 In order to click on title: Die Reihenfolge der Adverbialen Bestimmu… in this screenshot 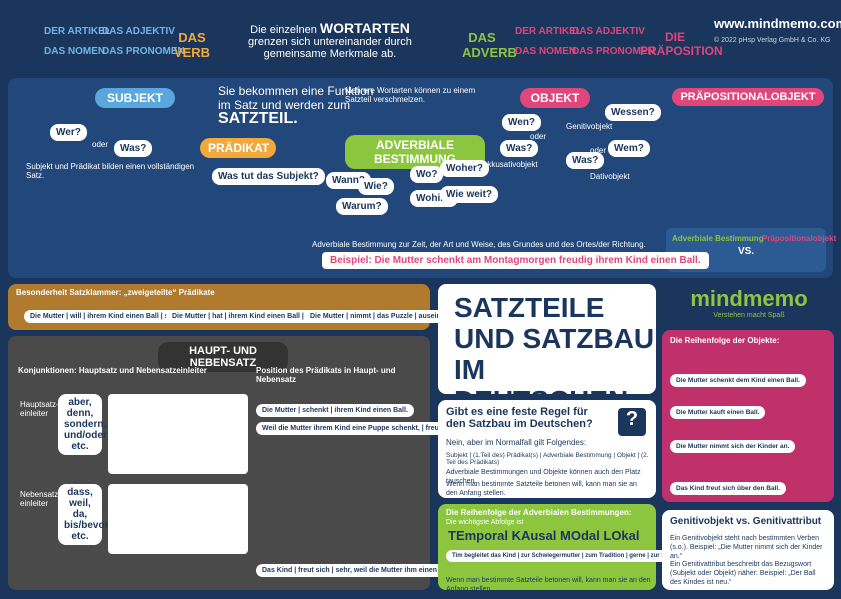, I will do `click(539, 512)`.